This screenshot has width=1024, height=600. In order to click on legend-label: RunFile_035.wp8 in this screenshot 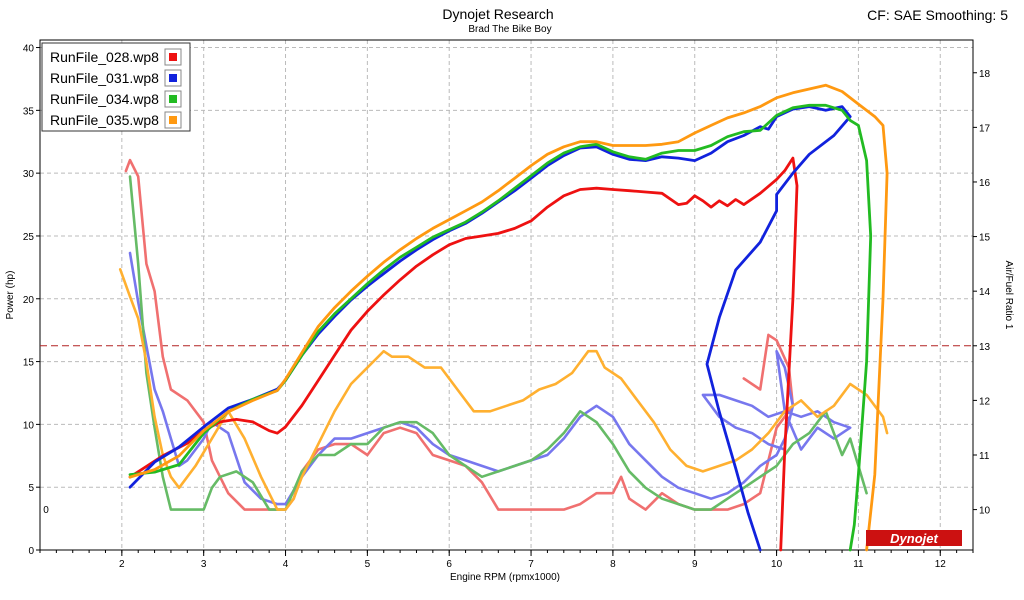, I will do `click(104, 120)`.